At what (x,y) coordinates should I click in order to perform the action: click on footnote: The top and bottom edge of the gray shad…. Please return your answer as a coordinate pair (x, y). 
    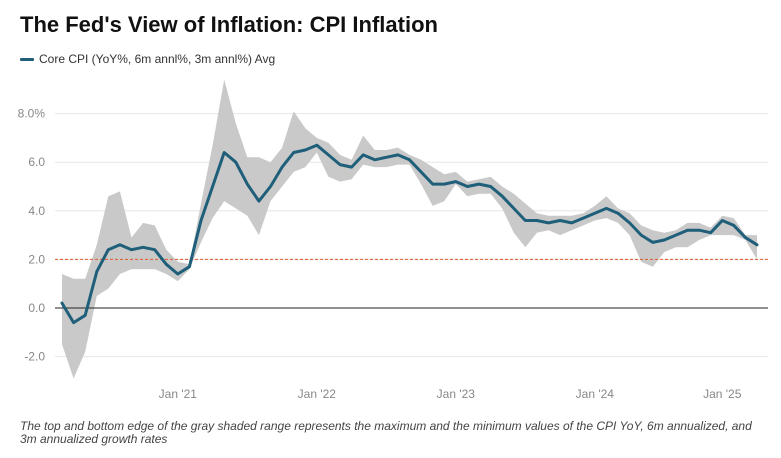
    Looking at the image, I should click on (386, 432).